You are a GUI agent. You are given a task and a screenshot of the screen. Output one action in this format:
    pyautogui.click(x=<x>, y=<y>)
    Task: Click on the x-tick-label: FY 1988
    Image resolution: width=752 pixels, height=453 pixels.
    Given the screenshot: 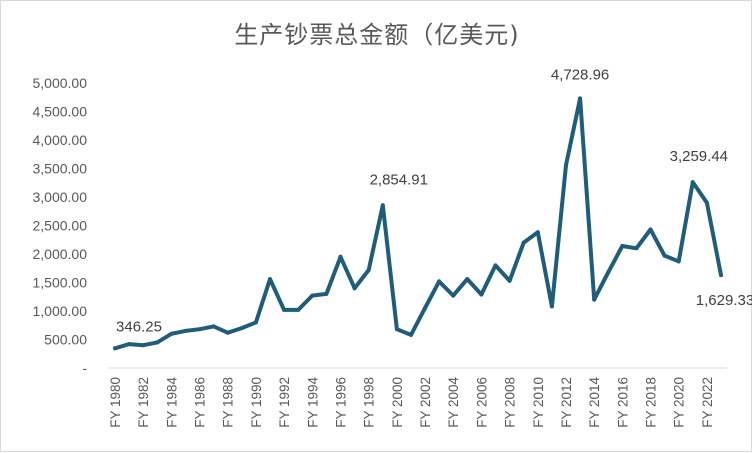 What is the action you would take?
    pyautogui.click(x=228, y=402)
    